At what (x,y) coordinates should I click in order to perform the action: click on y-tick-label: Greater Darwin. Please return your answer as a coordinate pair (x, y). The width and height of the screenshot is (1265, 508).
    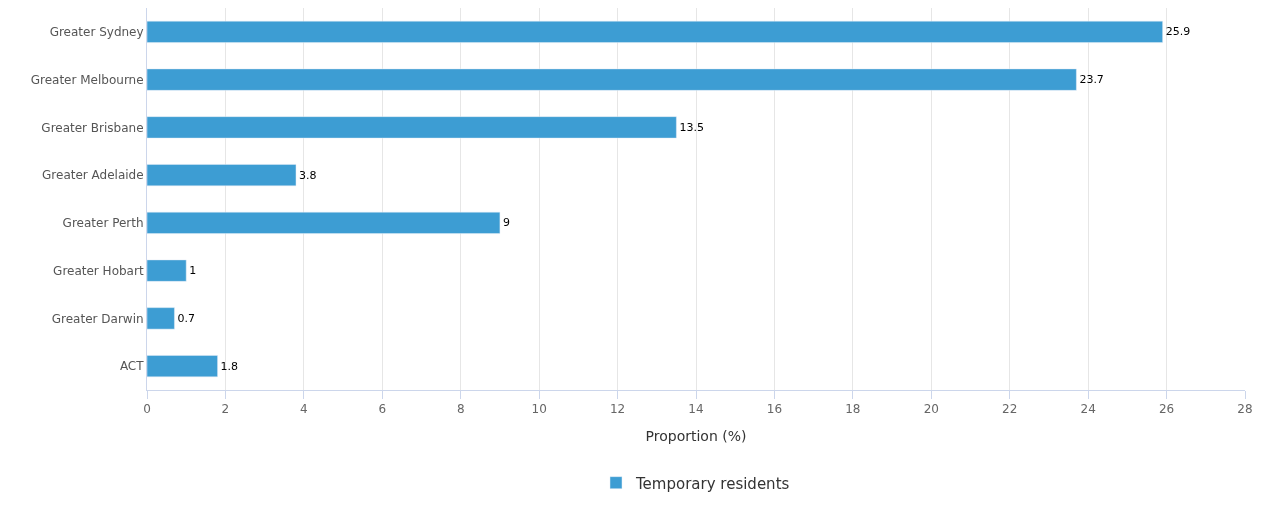
    Looking at the image, I should click on (97, 318).